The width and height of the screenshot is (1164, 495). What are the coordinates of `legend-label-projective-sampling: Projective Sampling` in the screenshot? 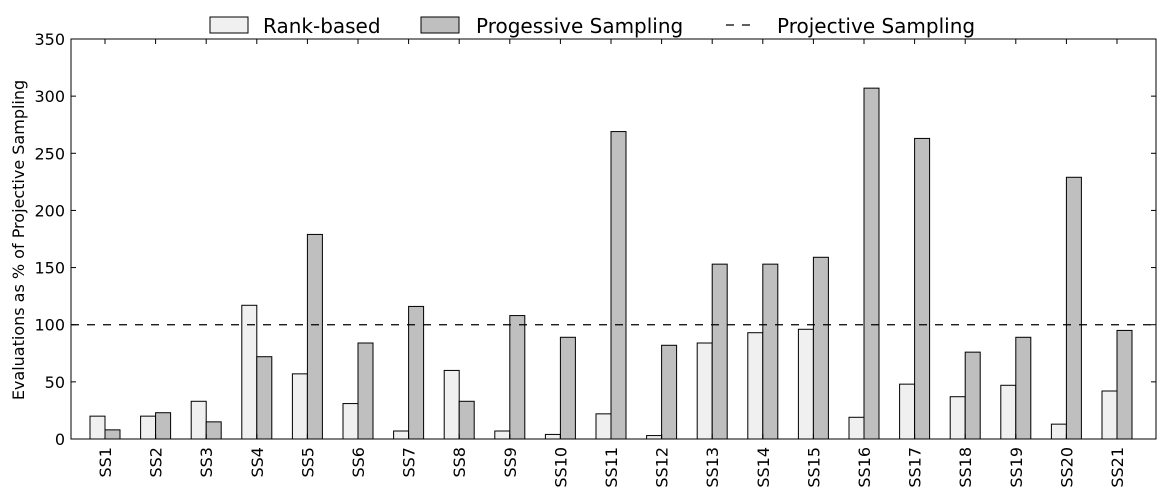 It's located at (876, 26).